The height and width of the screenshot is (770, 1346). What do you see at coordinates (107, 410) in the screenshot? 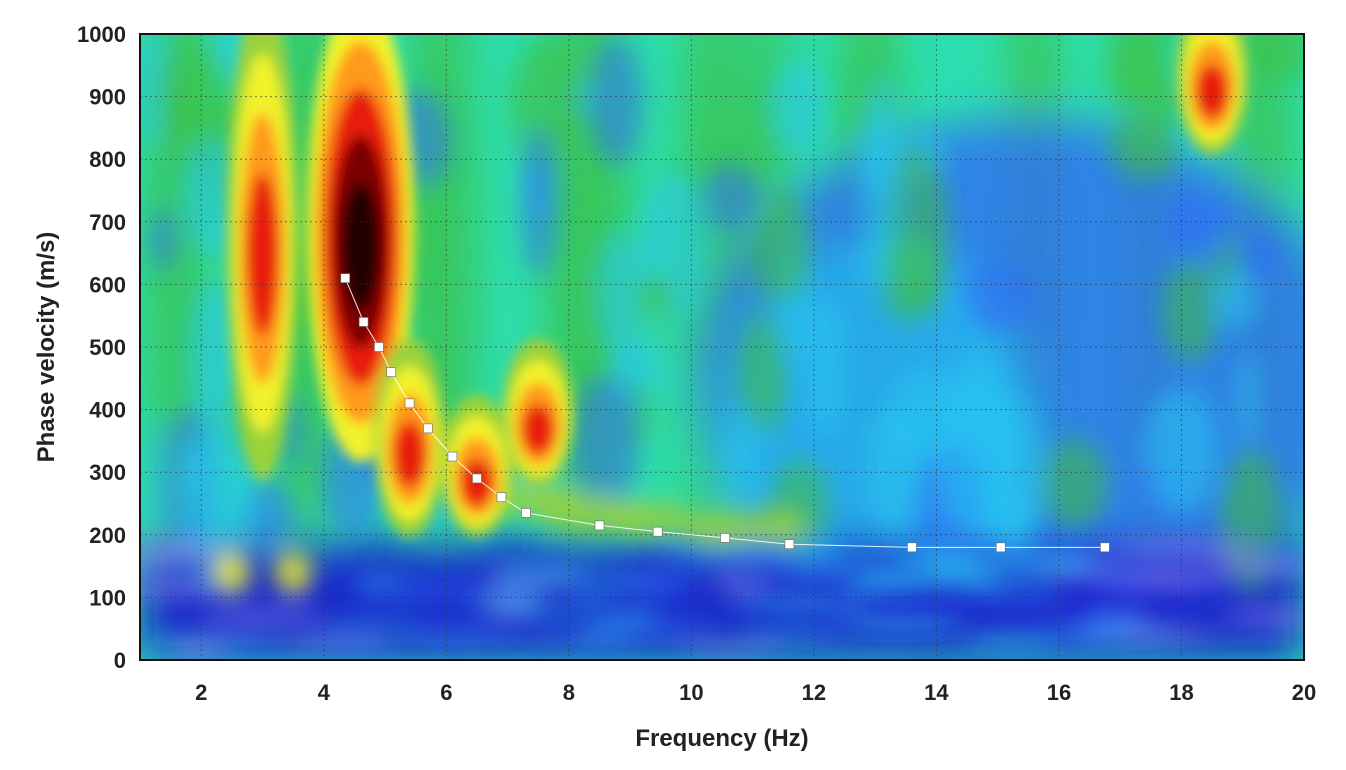
I see `y-tick-label: 400` at bounding box center [107, 410].